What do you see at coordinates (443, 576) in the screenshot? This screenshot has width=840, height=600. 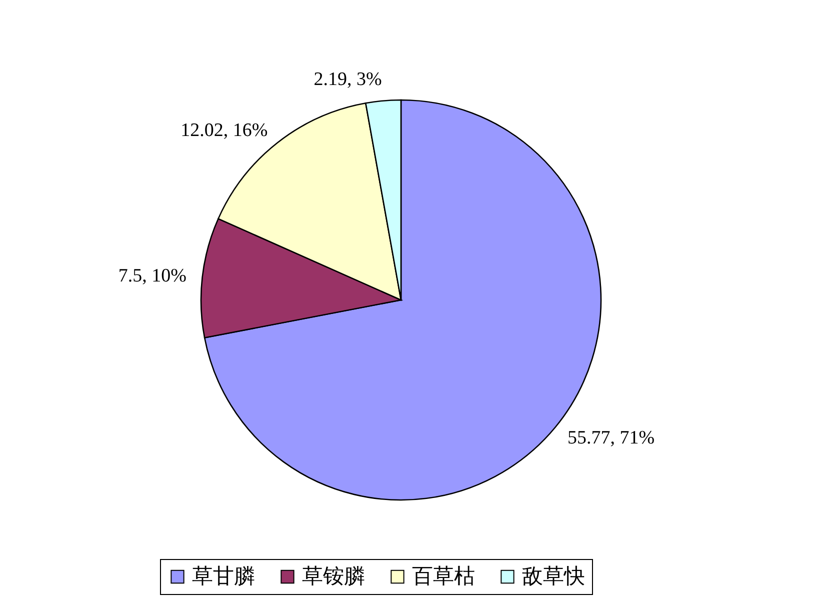 I see `legend-label: 百草枯` at bounding box center [443, 576].